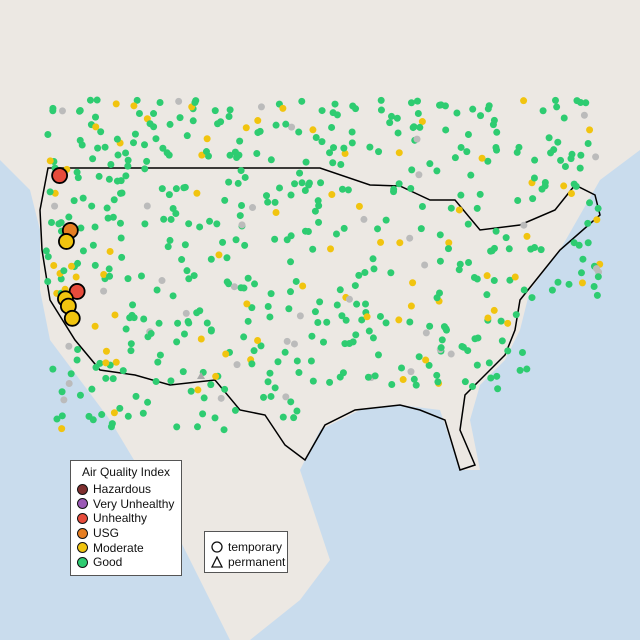 The height and width of the screenshot is (640, 640). I want to click on station-marker-unhealthy, so click(60, 175).